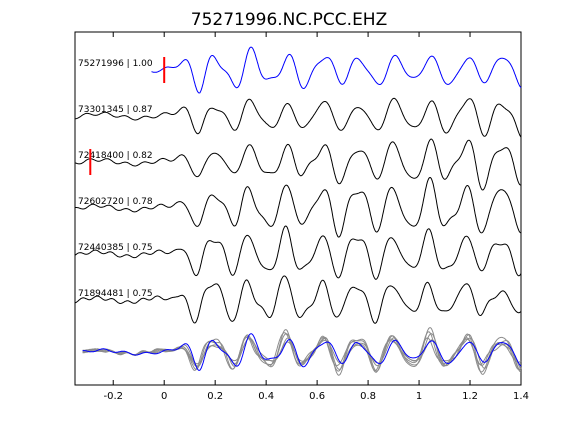 The image size is (576, 432). Describe the element at coordinates (521, 396) in the screenshot. I see `x-tick-label: 1.4` at that location.